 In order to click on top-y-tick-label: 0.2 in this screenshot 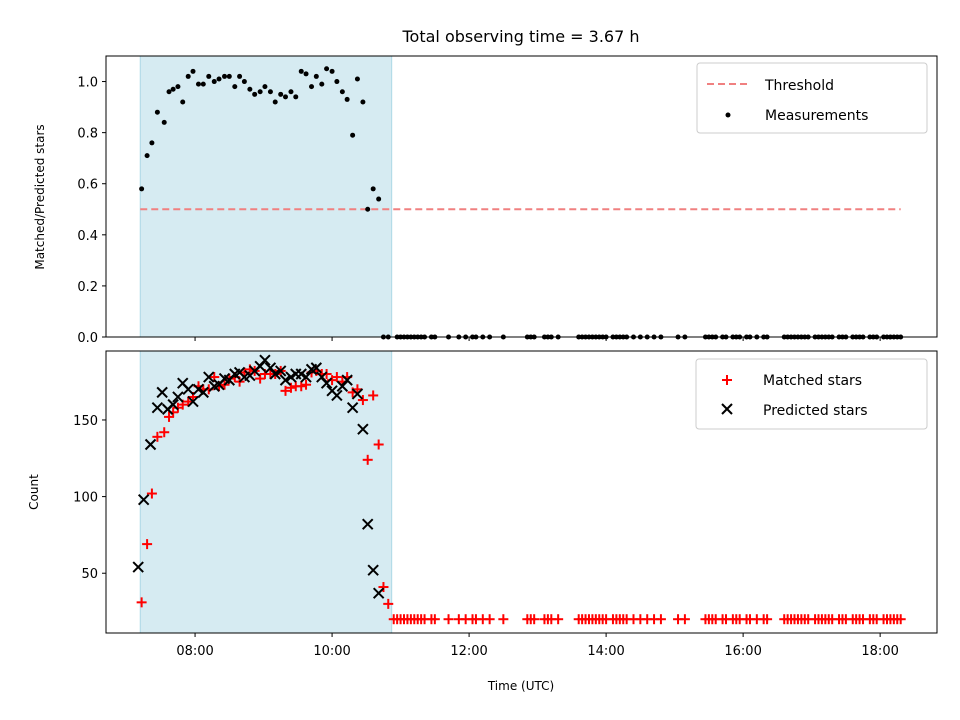, I will do `click(87, 287)`.